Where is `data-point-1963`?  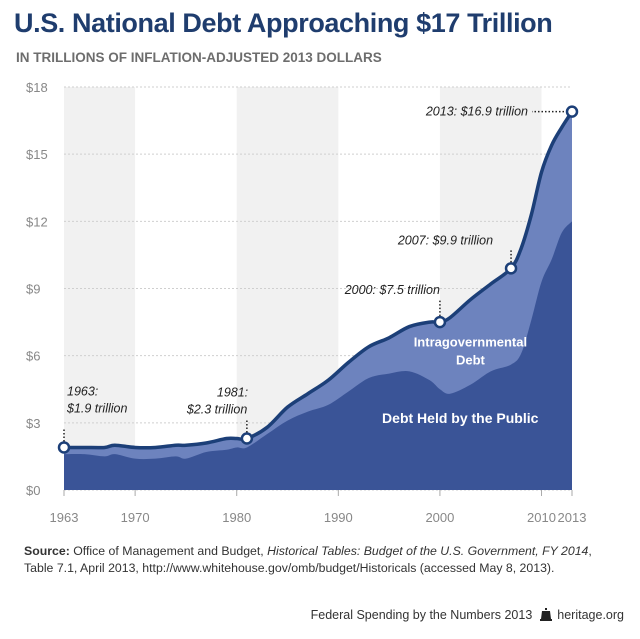
data-point-1963 is located at coordinates (64, 447).